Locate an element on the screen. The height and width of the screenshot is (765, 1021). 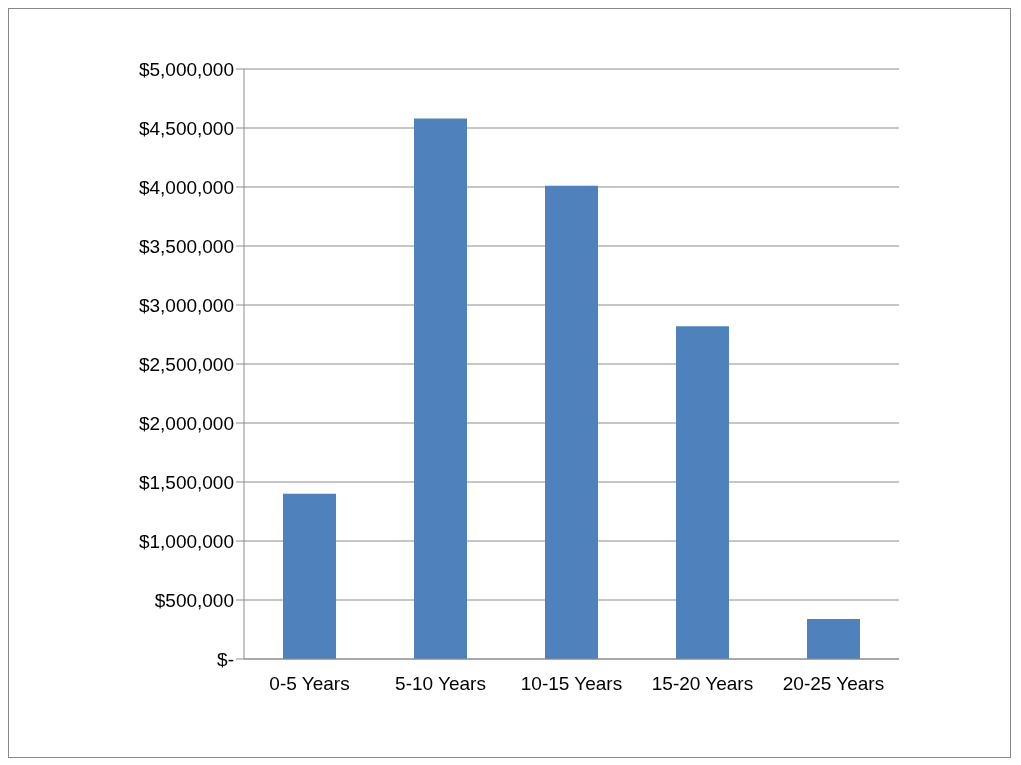
x-tick-label: 20-25 Years is located at coordinates (833, 684).